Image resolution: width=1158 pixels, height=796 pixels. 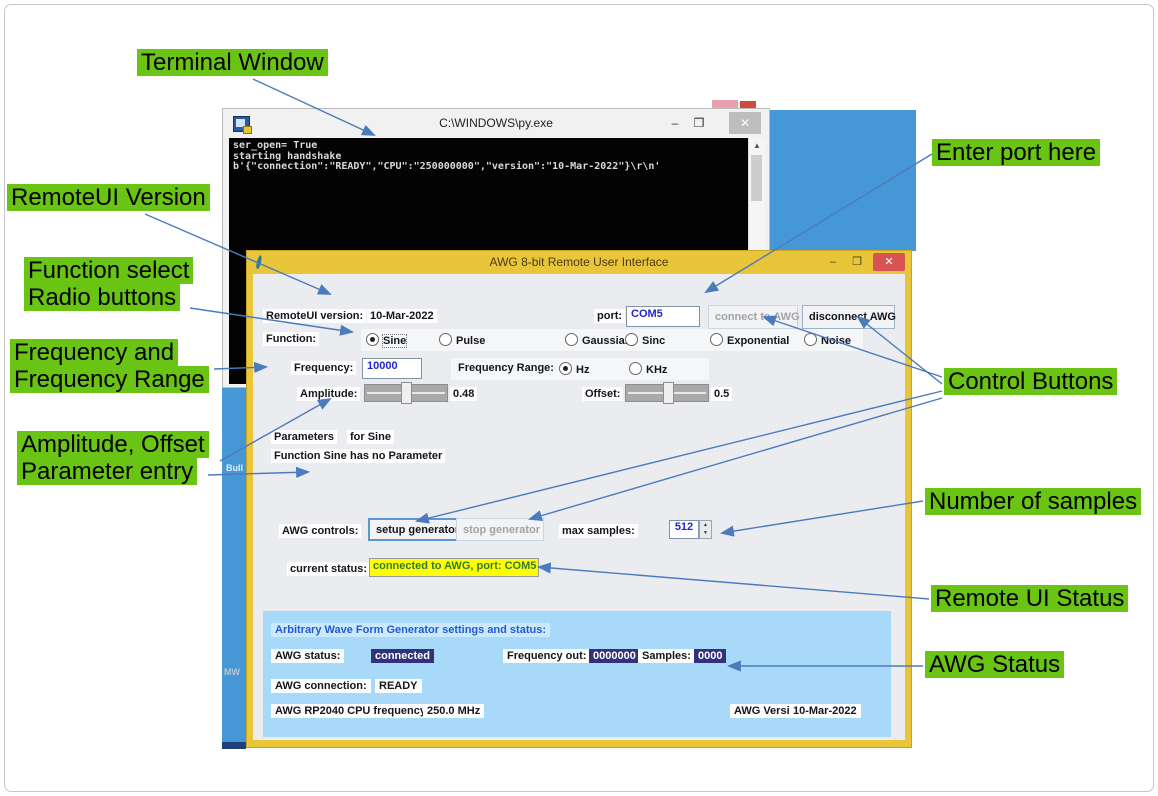 I want to click on terminal-title: C:\WINDOWS\py.exe, so click(x=496, y=123).